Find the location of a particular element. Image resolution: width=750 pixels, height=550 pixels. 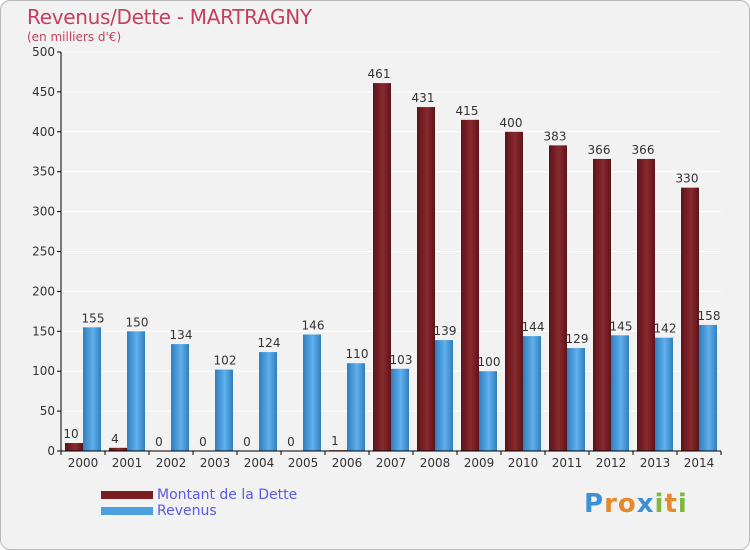

x-tick-label: 2011 is located at coordinates (567, 463).